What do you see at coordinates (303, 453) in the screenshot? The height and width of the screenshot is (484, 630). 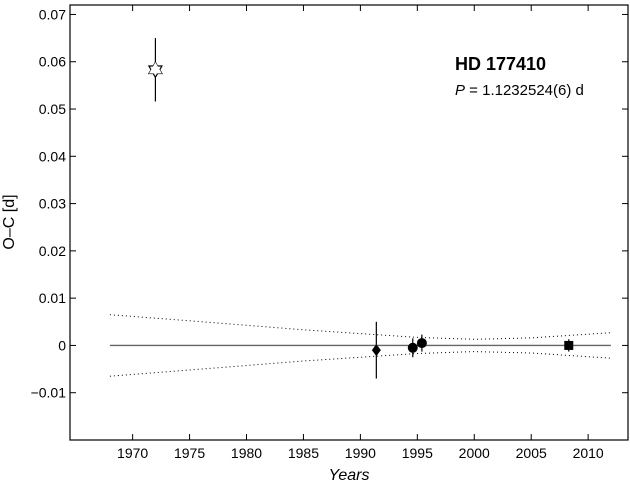 I see `x-tick-label: 1985` at bounding box center [303, 453].